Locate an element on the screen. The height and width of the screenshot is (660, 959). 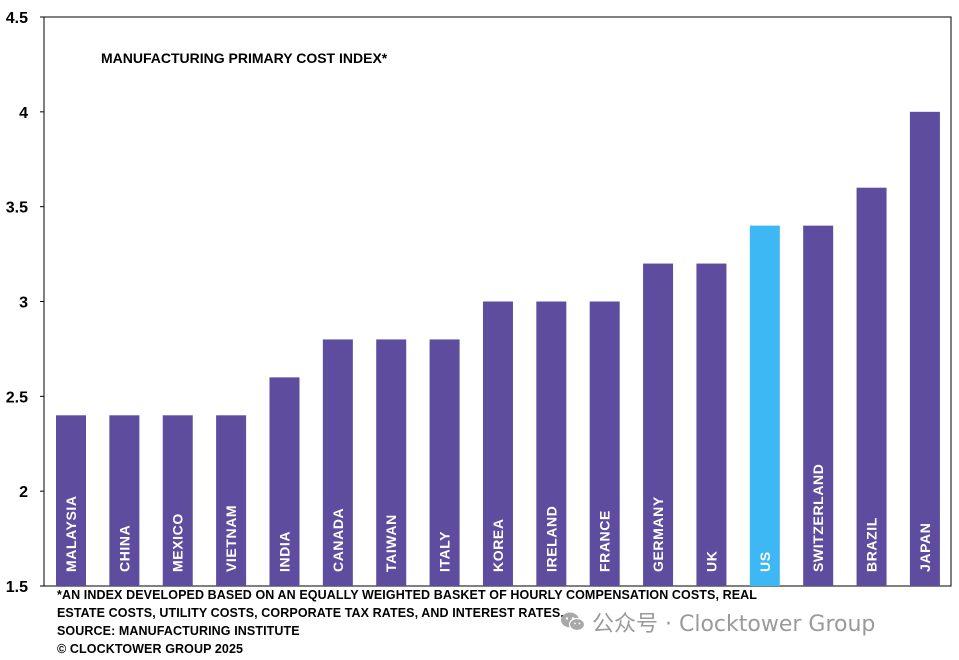
bar-india is located at coordinates (284, 481).